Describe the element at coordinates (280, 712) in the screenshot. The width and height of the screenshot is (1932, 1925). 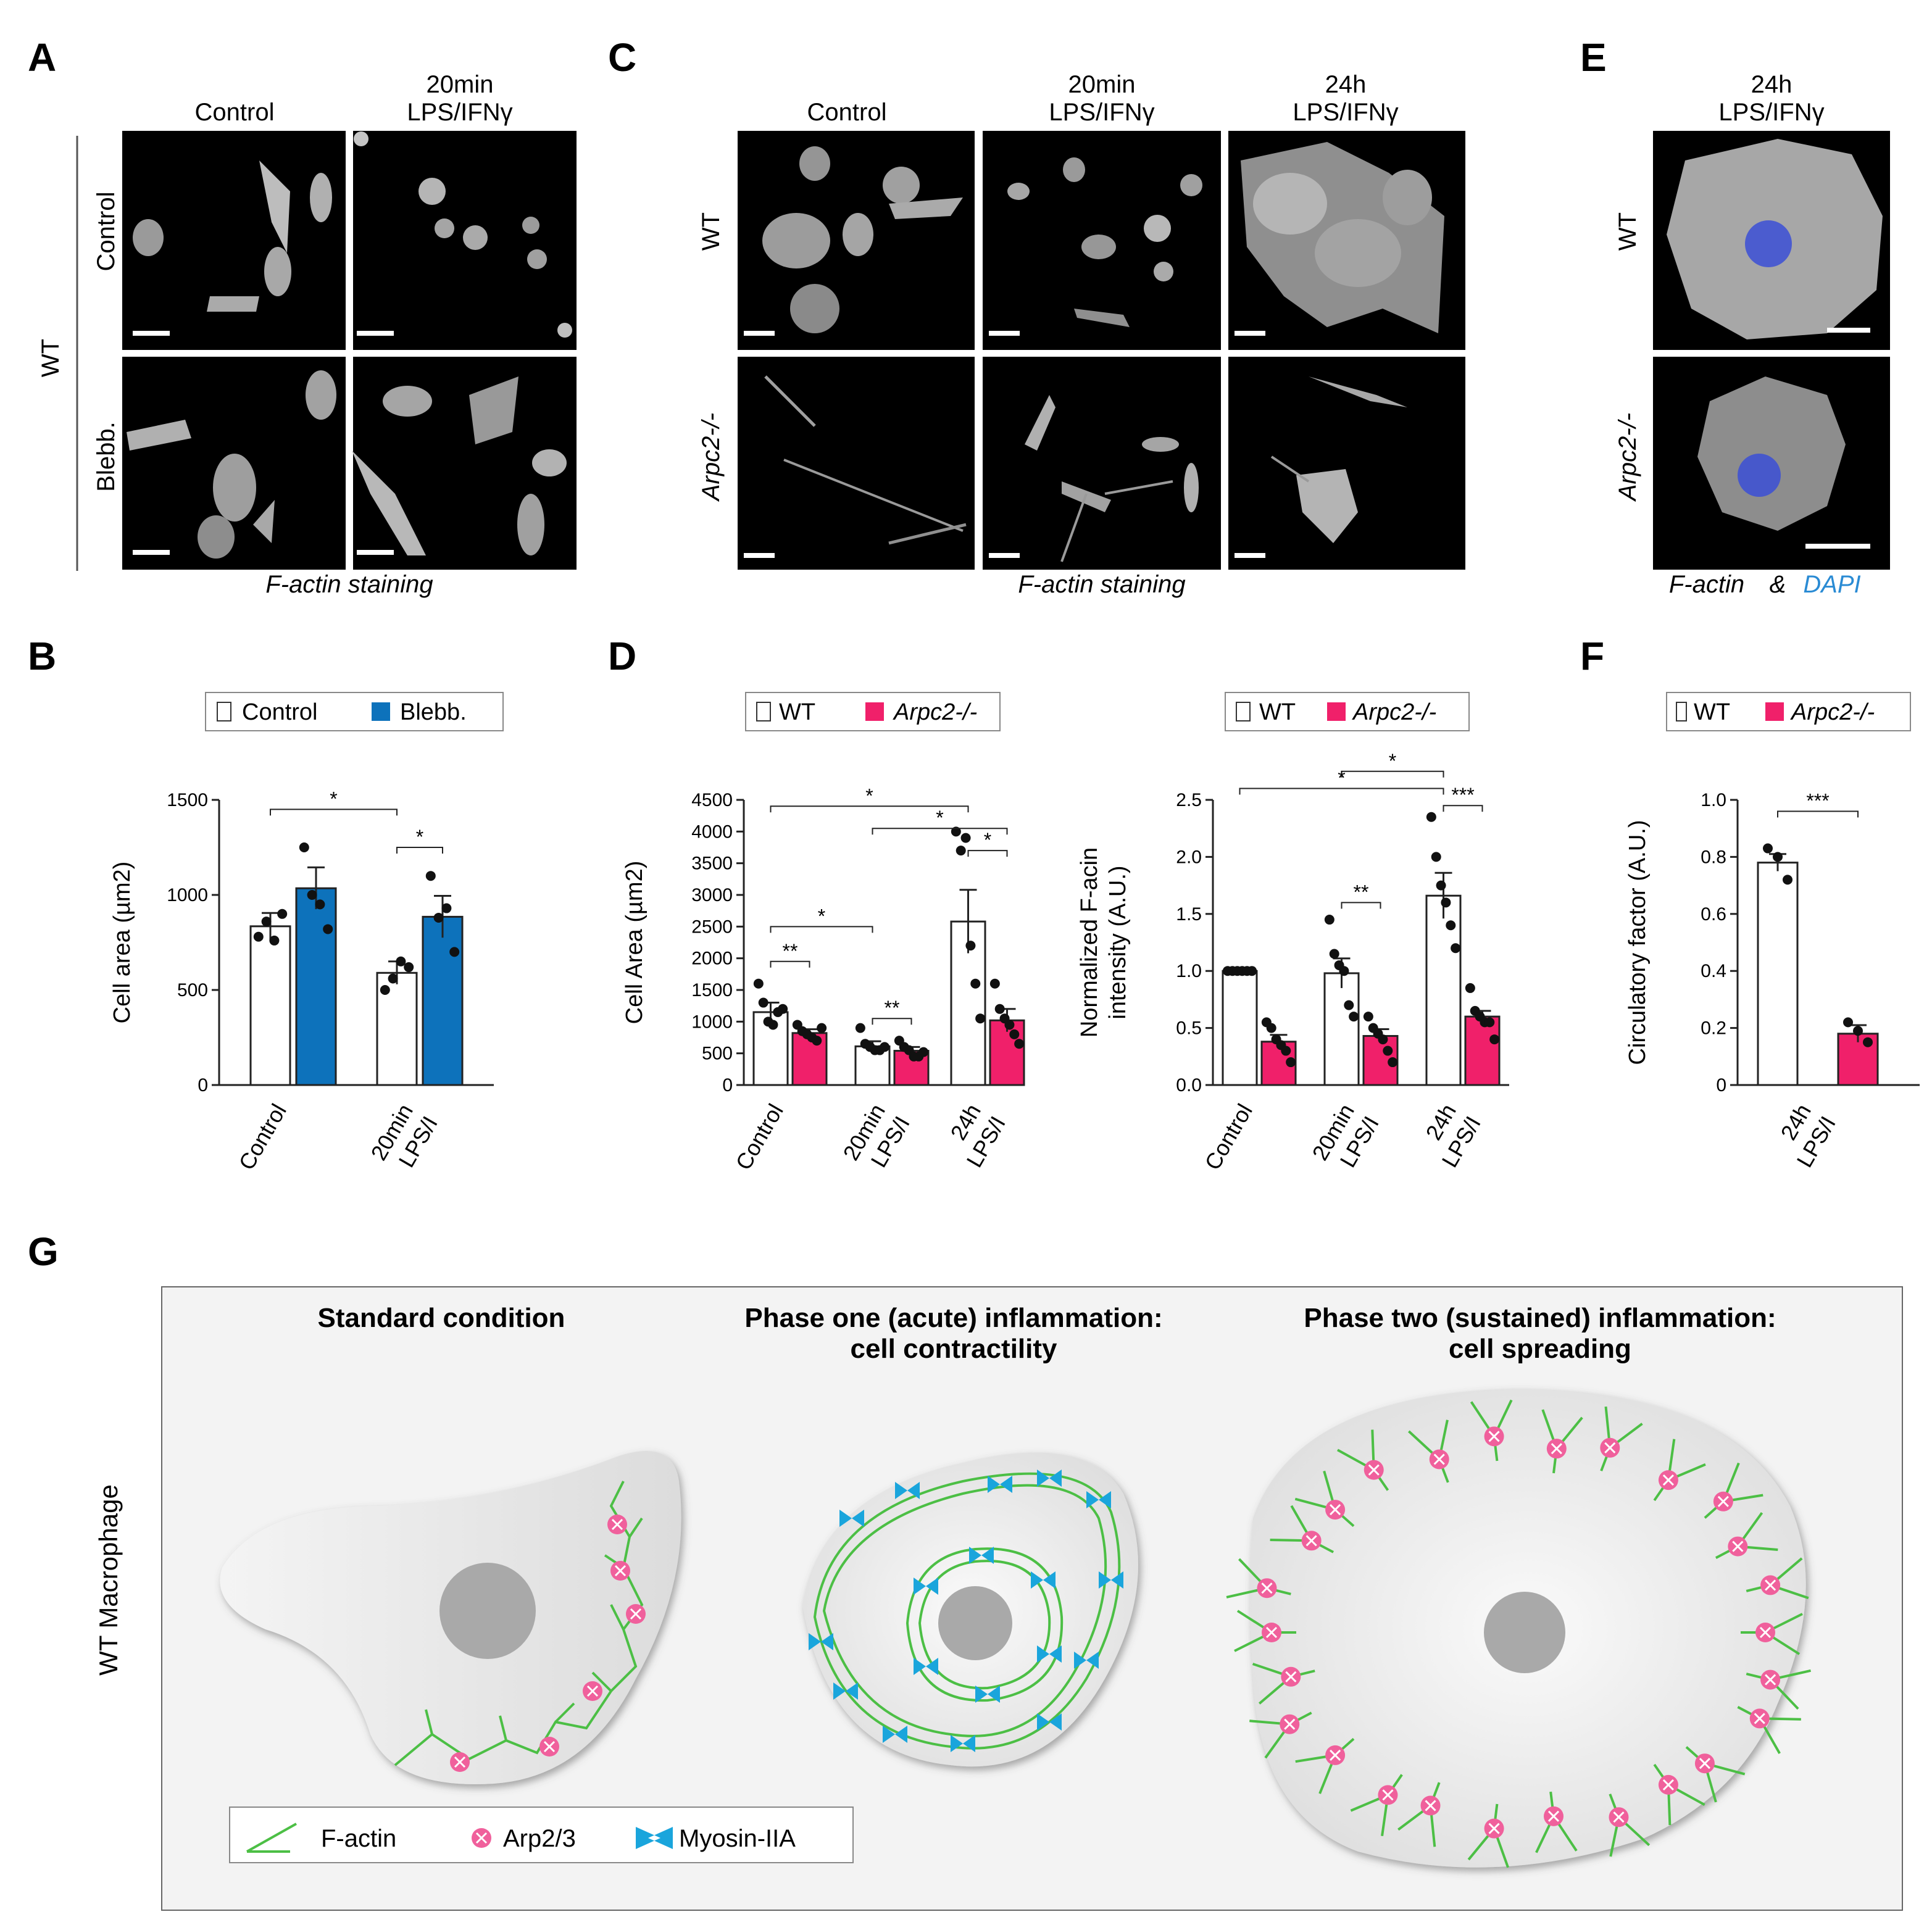
I see `legend-label-control: Control` at that location.